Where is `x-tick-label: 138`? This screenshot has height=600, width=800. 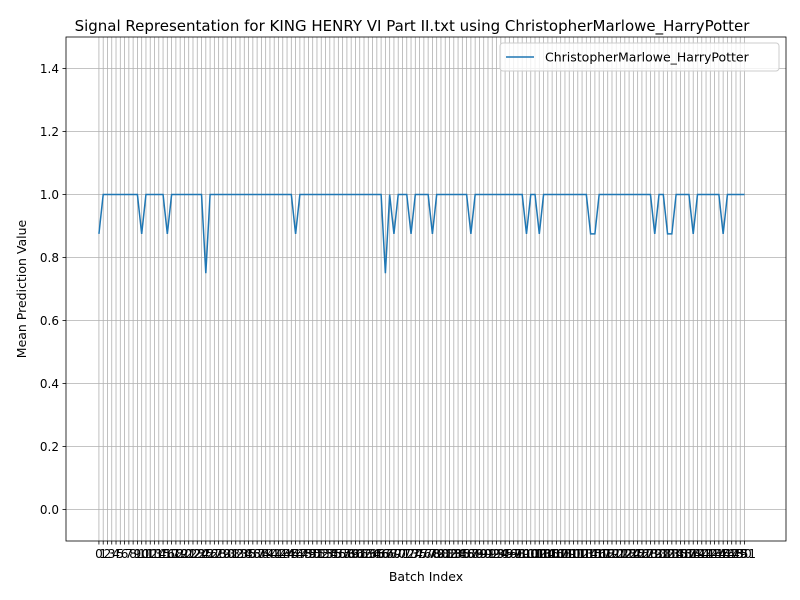 x-tick-label: 138 is located at coordinates (688, 554).